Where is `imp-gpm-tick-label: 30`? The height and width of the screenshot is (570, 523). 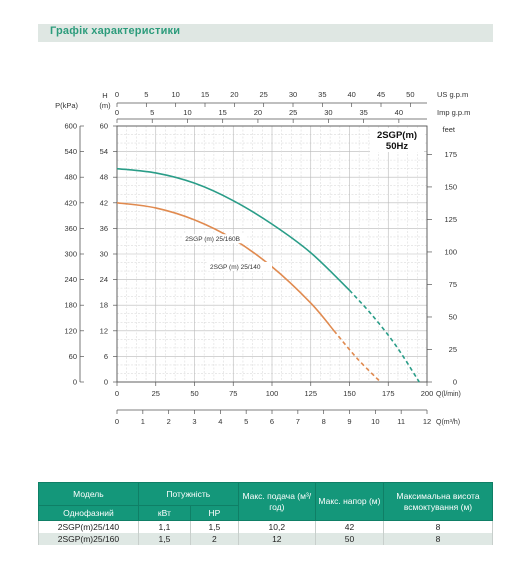 imp-gpm-tick-label: 30 is located at coordinates (328, 112).